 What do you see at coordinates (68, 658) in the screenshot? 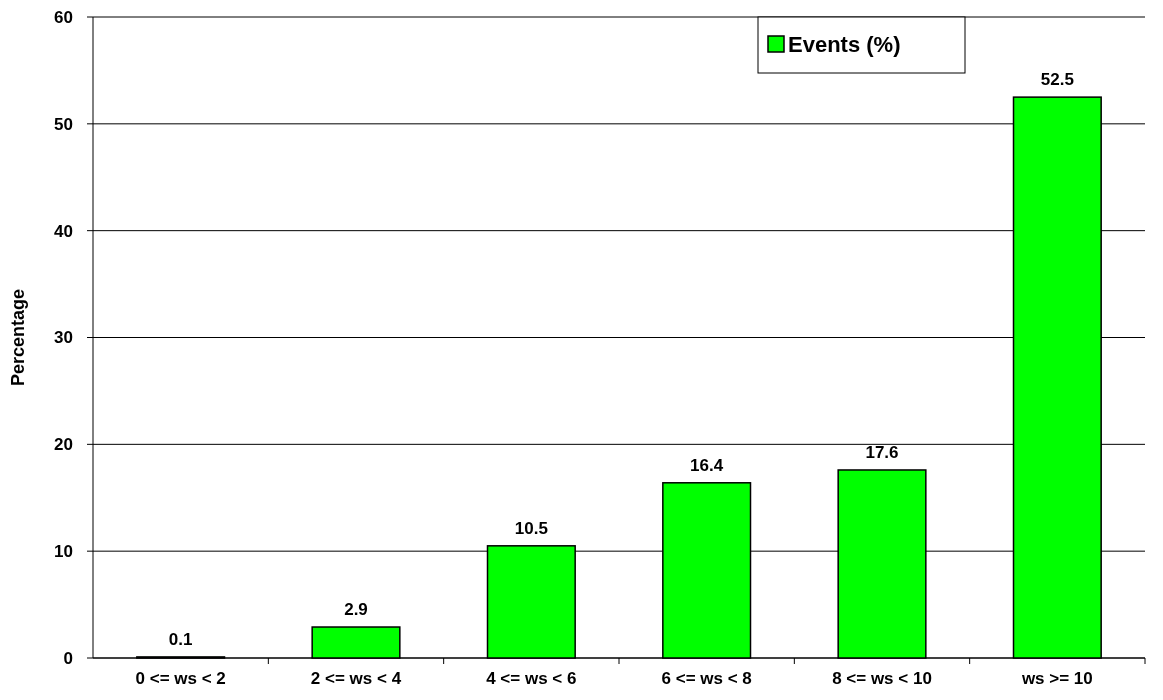
I see `y-tick-label: 0` at bounding box center [68, 658].